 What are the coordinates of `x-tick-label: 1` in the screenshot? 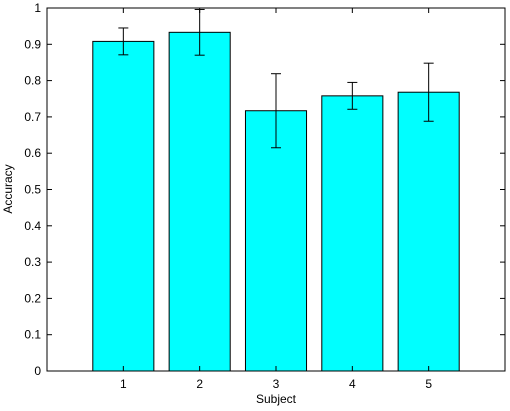 It's located at (123, 384).